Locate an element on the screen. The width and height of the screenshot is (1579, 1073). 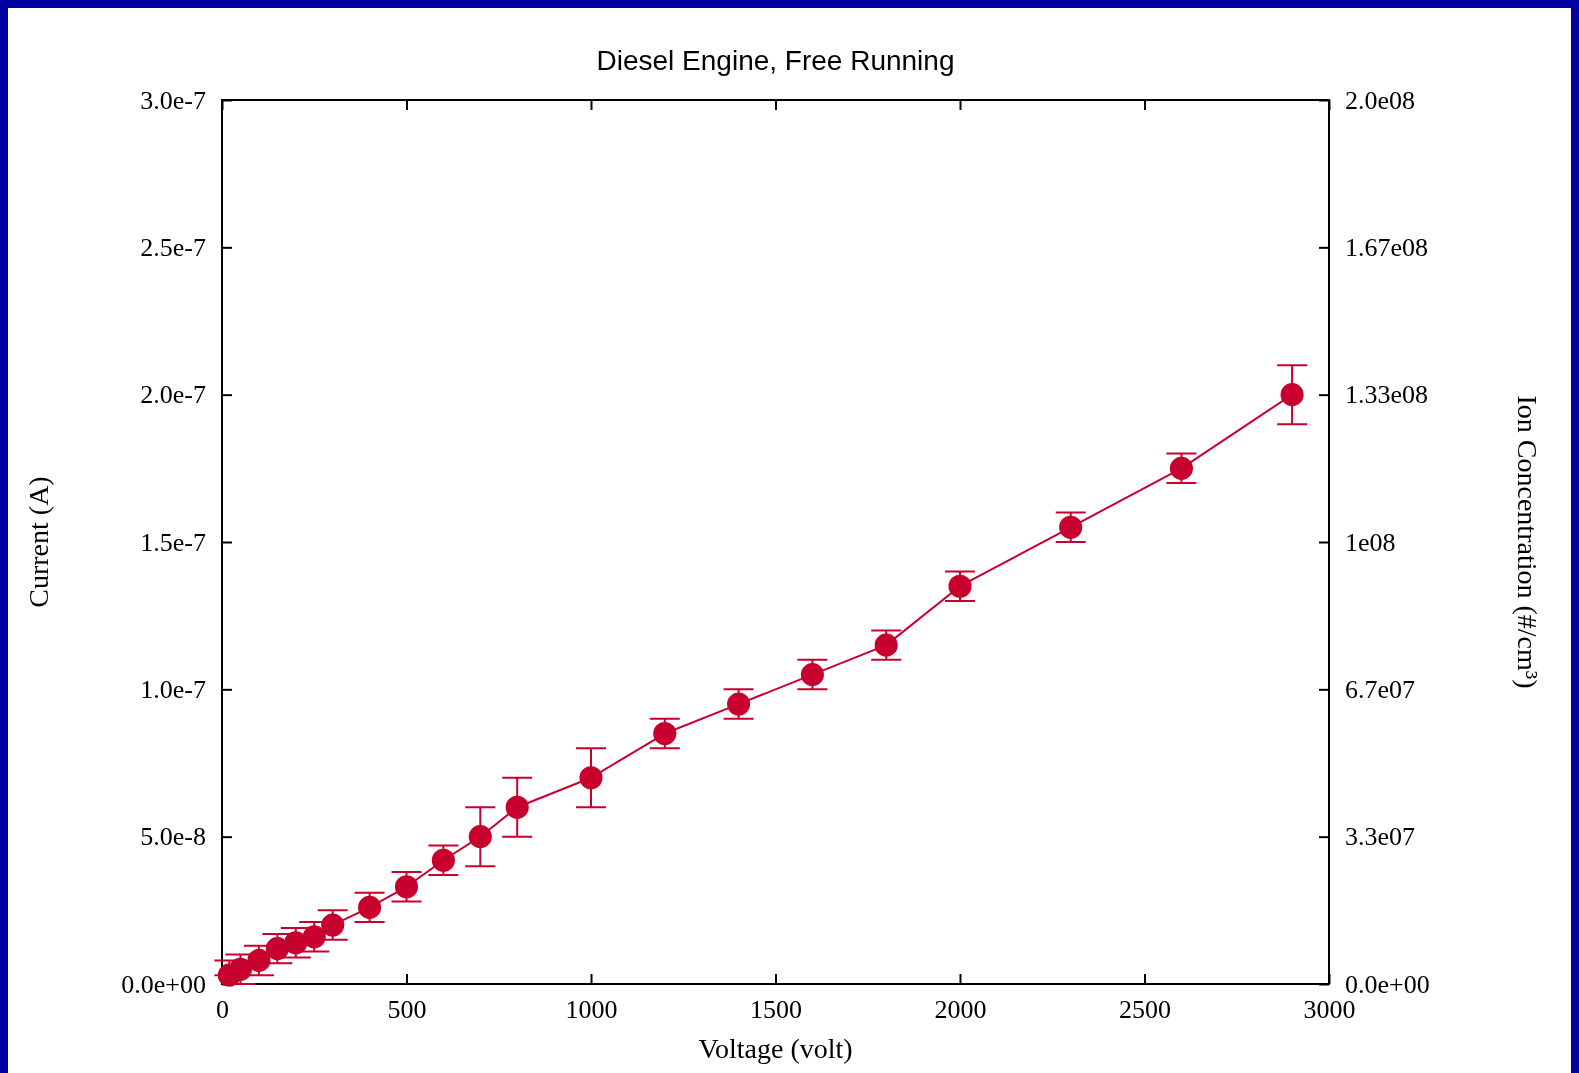
y-tick-label: 0.0e+00 is located at coordinates (163, 984).